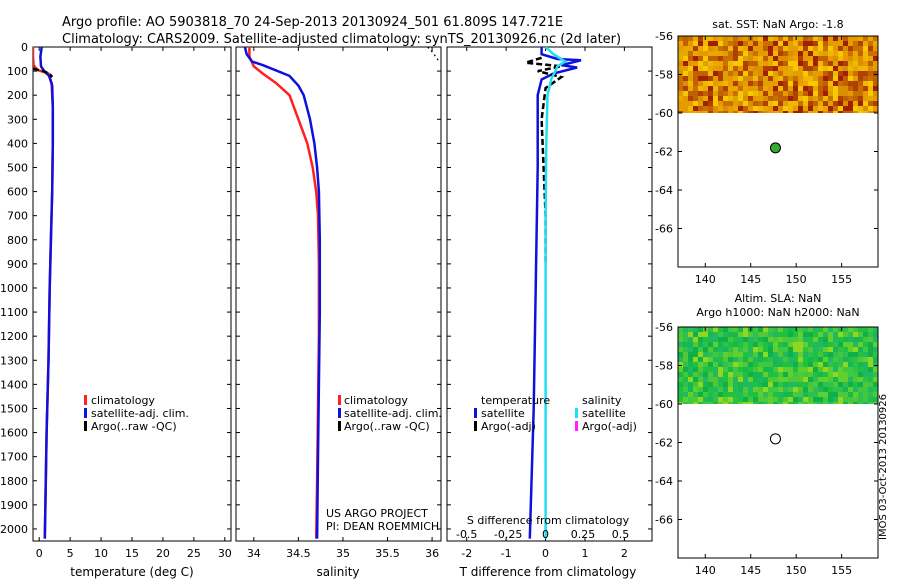 The width and height of the screenshot is (900, 580). I want to click on map-x-tick-label: 140, so click(705, 279).